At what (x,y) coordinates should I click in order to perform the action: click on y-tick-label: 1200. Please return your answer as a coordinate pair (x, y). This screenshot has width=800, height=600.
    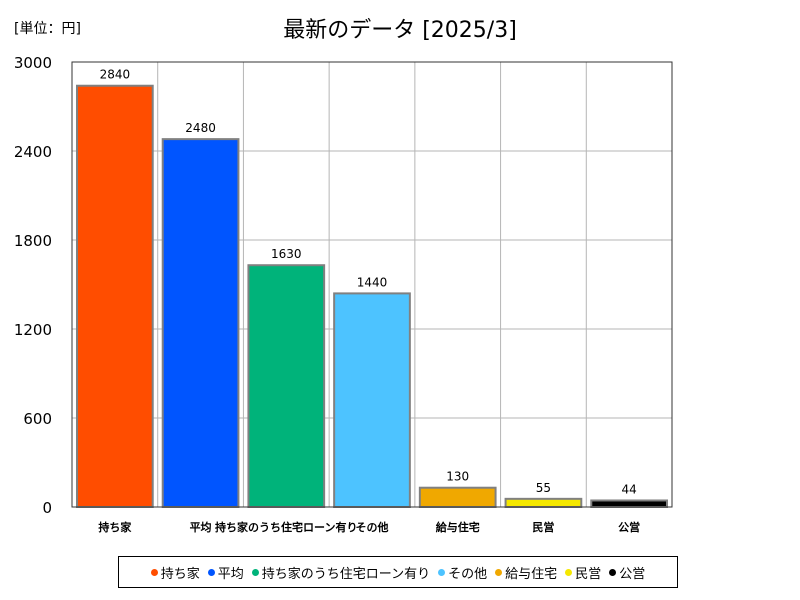
    Looking at the image, I should click on (33, 330).